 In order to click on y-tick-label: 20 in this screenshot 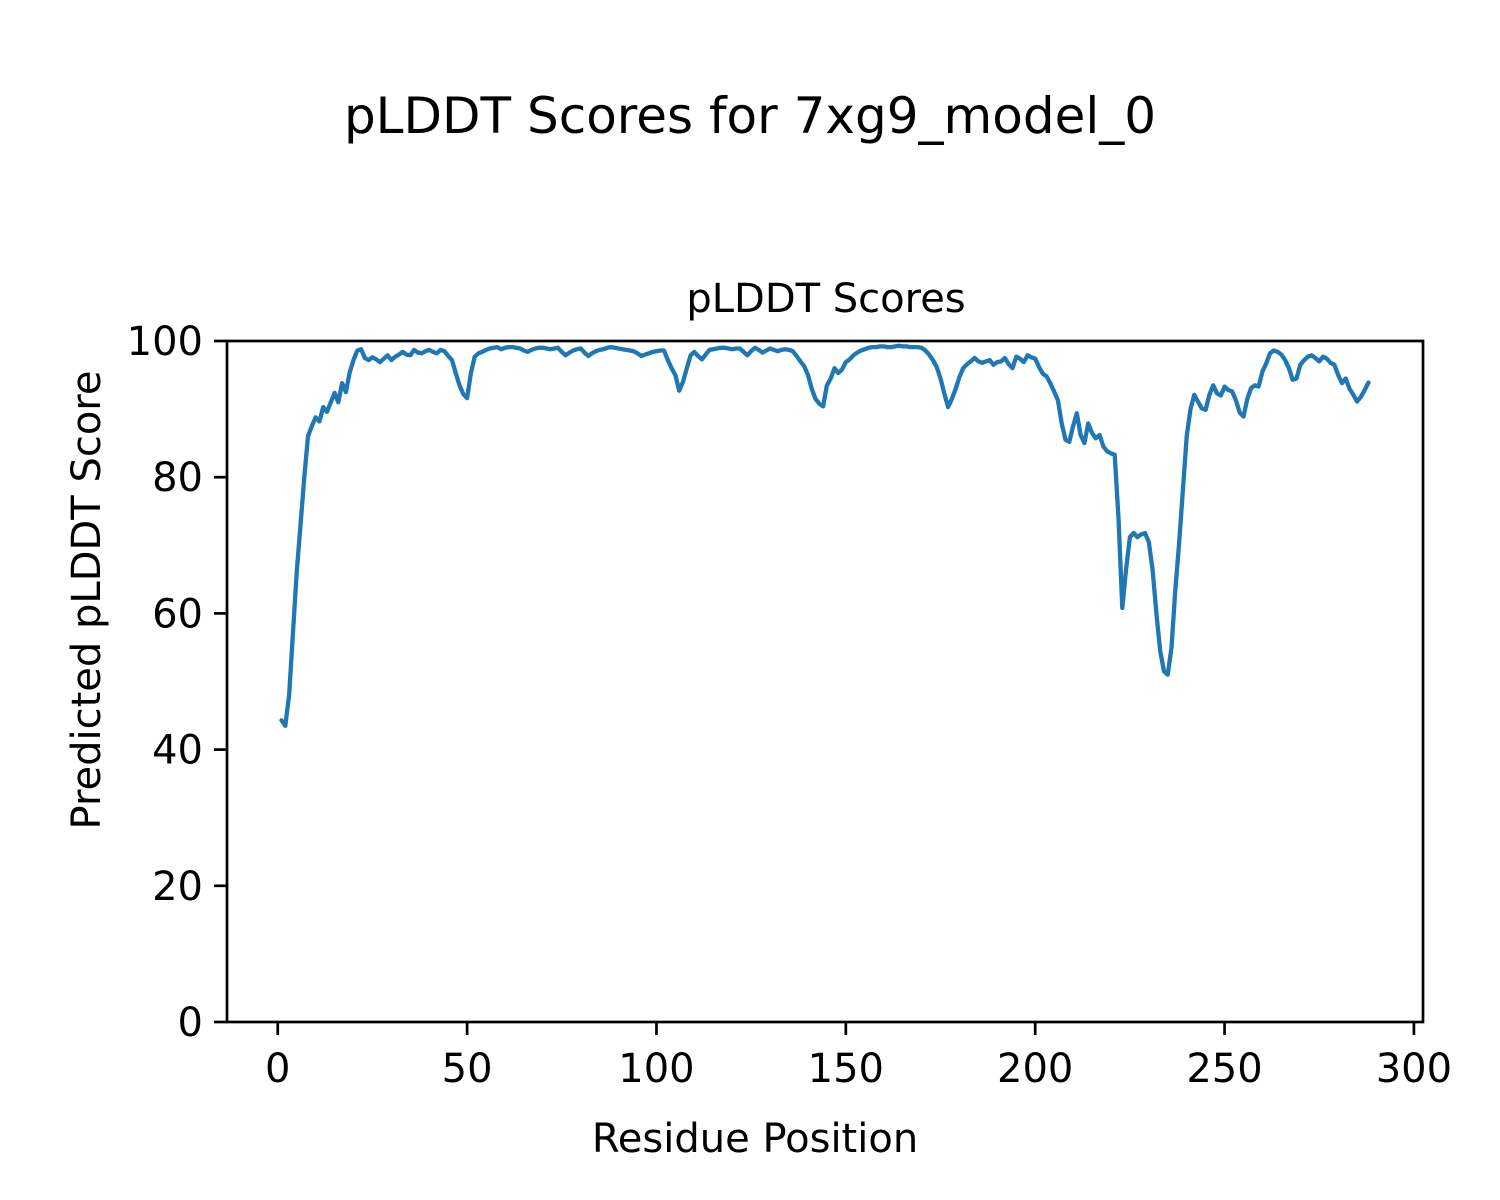, I will do `click(177, 887)`.